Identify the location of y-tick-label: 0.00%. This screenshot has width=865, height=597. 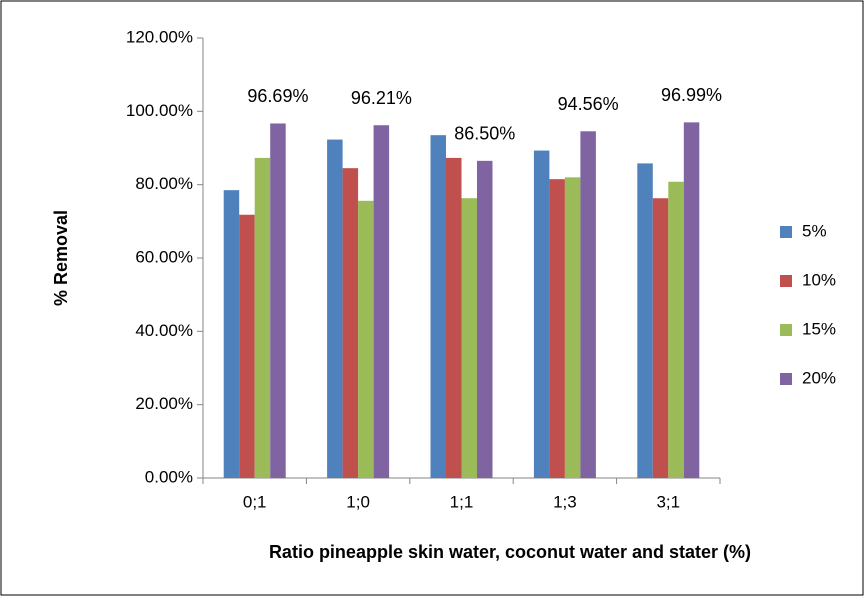
(169, 476).